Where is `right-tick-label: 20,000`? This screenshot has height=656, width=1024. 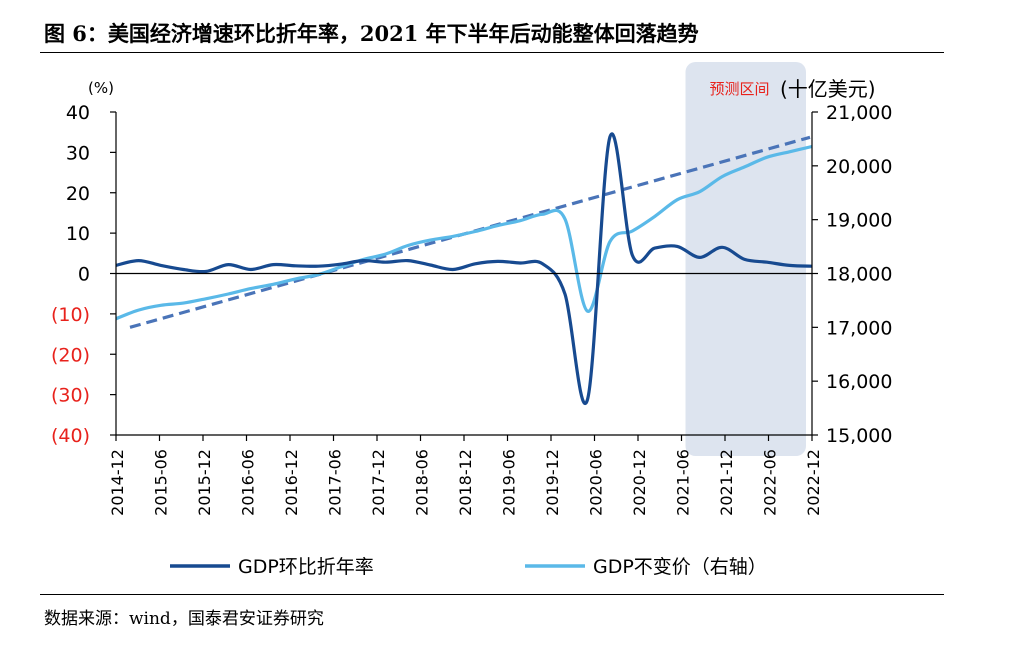 right-tick-label: 20,000 is located at coordinates (859, 167).